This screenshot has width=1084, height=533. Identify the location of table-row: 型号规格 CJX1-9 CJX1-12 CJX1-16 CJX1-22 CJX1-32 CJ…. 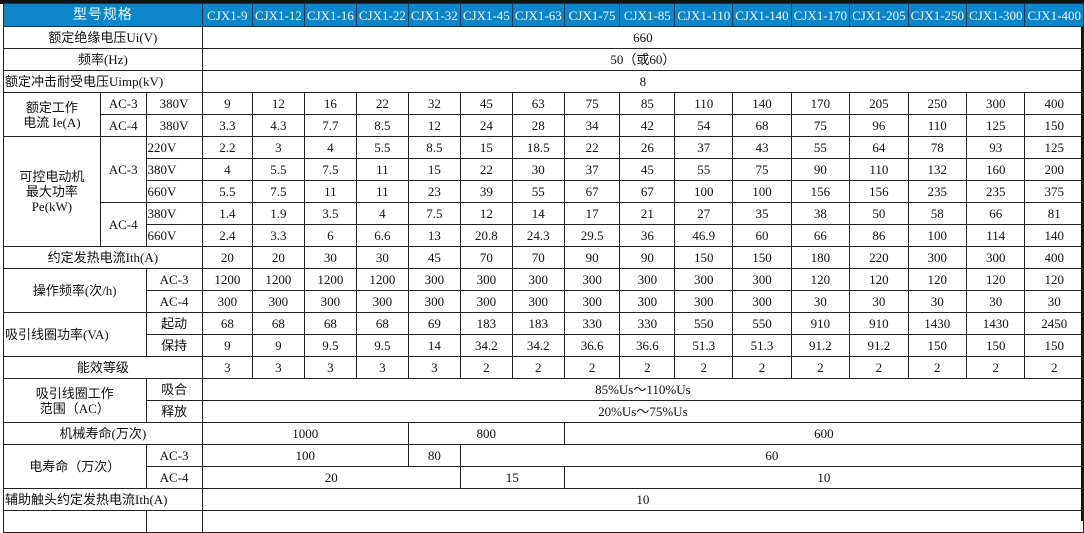
(543, 15).